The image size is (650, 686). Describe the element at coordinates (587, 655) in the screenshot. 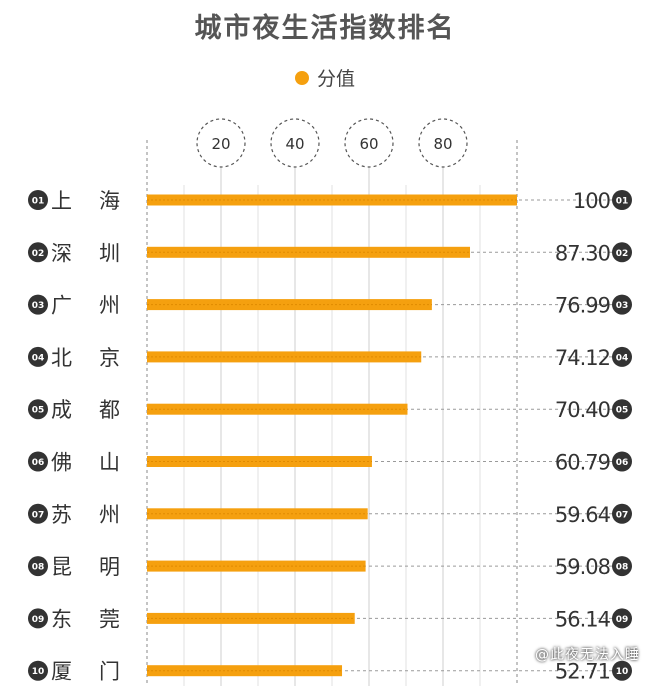

I see `watermark: @此夜无法入睡` at that location.